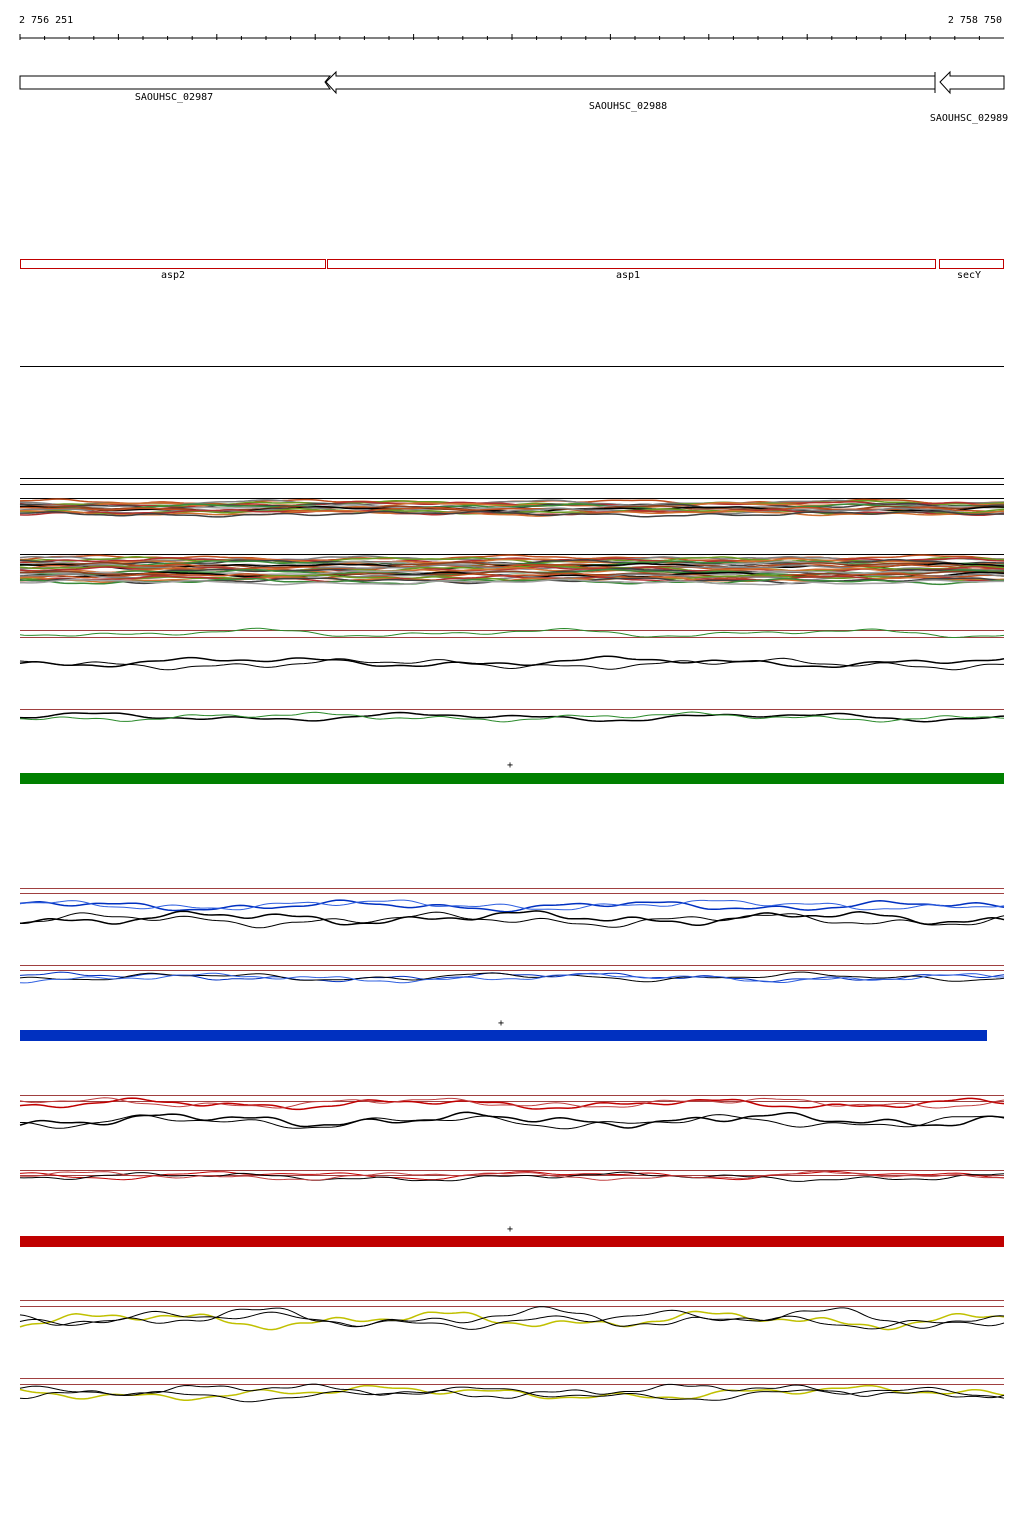 The width and height of the screenshot is (1024, 1537). What do you see at coordinates (969, 275) in the screenshot?
I see `feature-label: secY` at bounding box center [969, 275].